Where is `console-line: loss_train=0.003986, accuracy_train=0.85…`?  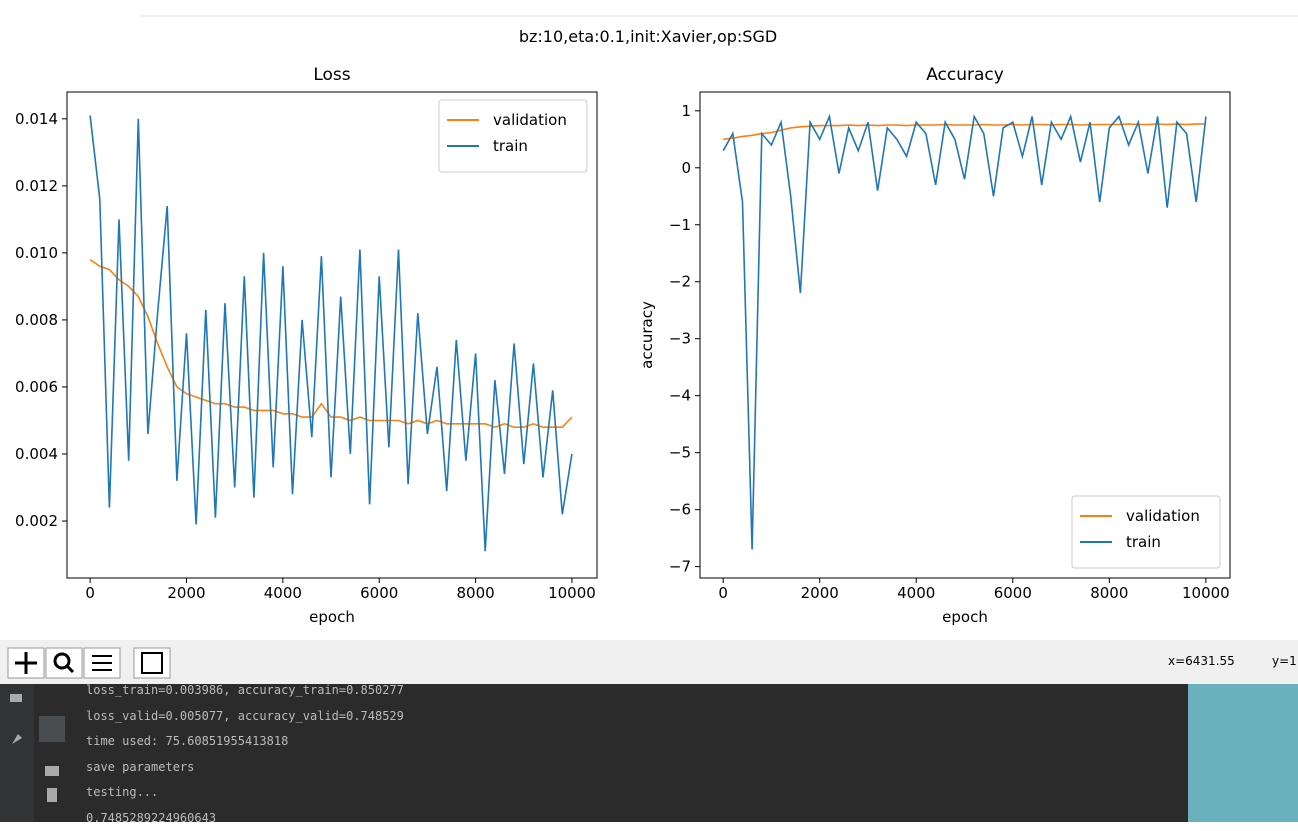
console-line: loss_train=0.003986, accuracy_train=0.85… is located at coordinates (245, 691).